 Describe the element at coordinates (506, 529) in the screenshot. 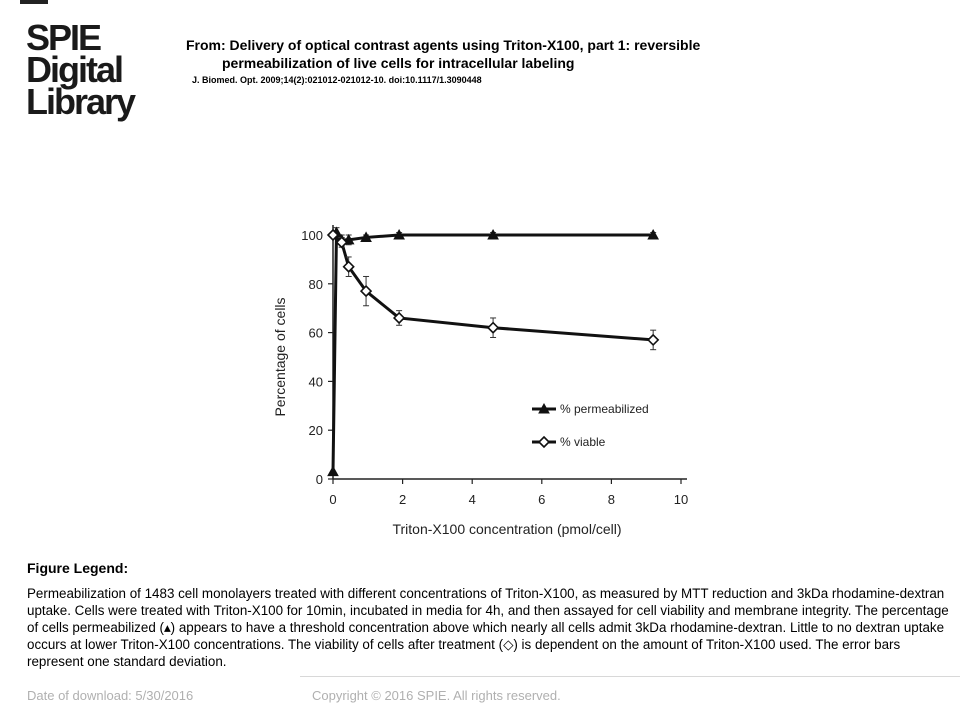

I see `x-axis-label: Triton-X100 concentration (pmol/cell)` at that location.